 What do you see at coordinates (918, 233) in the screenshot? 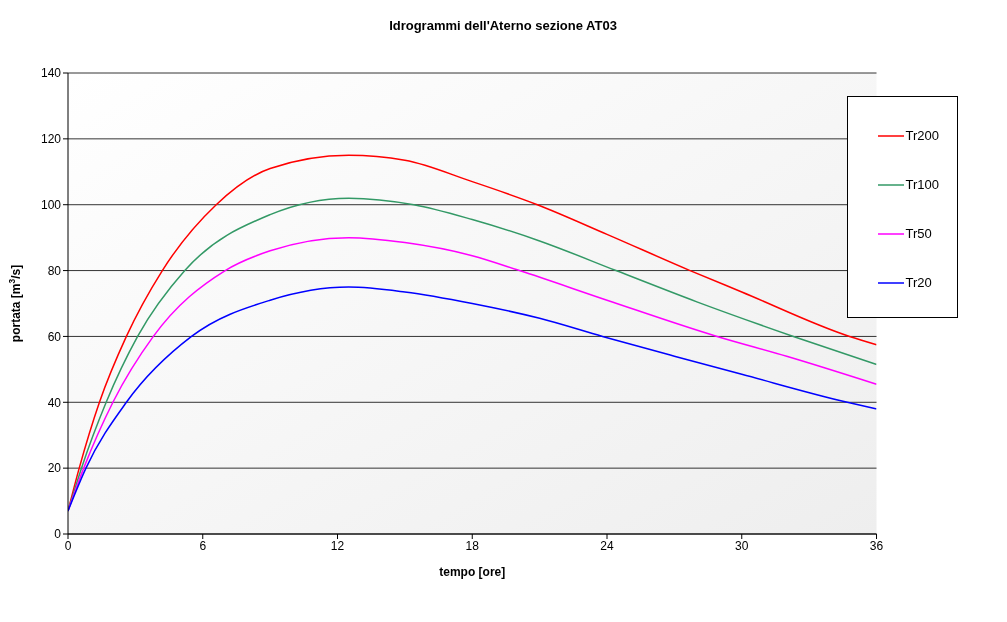
I see `legend-label: Tr50` at bounding box center [918, 233].